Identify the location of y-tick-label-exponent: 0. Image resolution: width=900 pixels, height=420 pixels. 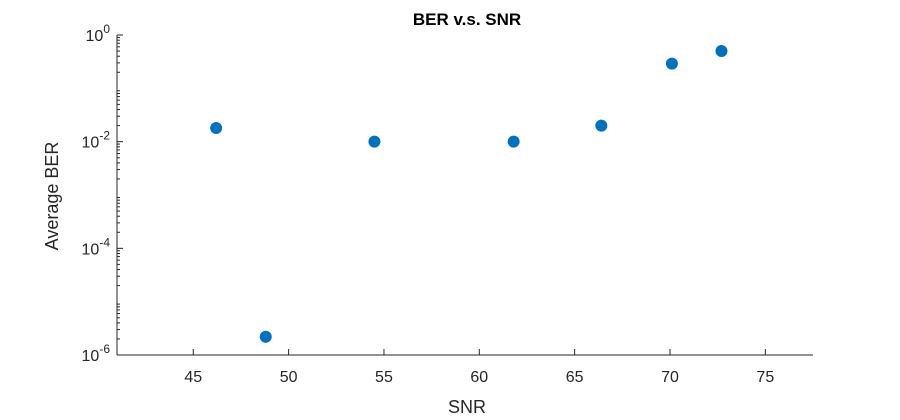
(106, 29).